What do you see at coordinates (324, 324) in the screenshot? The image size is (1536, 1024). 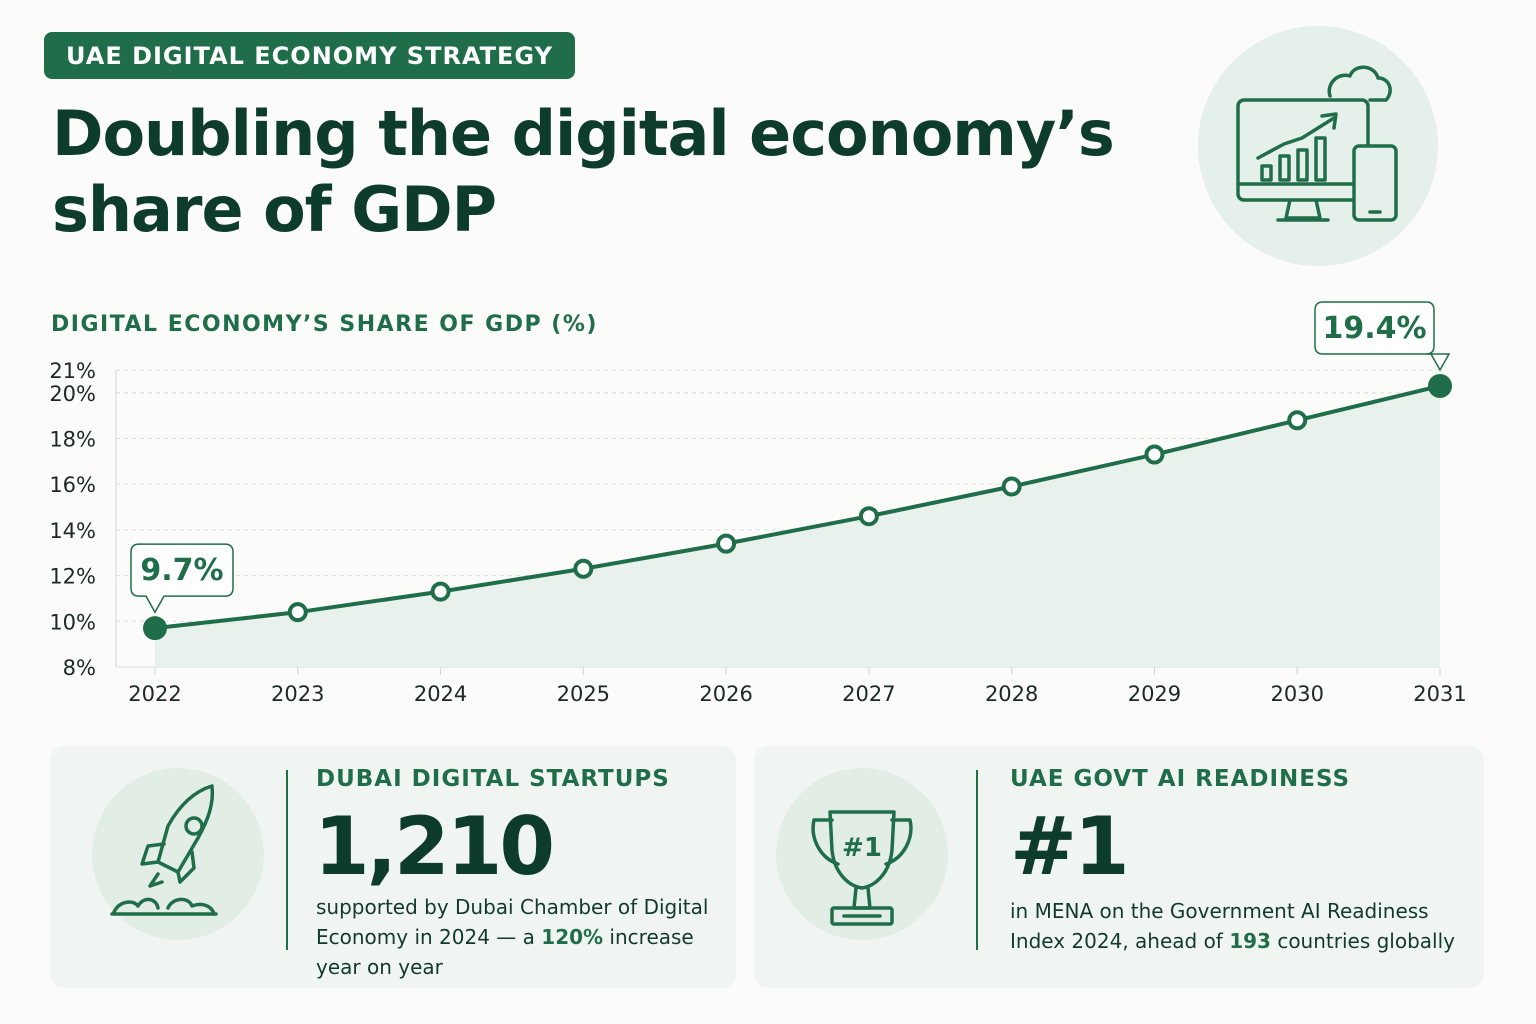 I see `chart-title: DIGITAL ECONOMY’S SHARE OF GDP (%)` at bounding box center [324, 324].